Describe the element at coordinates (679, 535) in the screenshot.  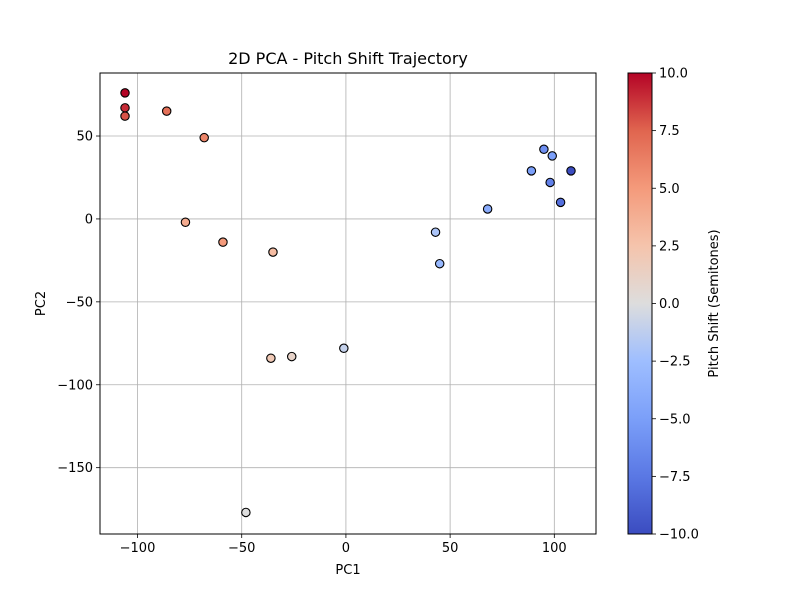
I see `colorbar-tick-label: −10.0` at that location.